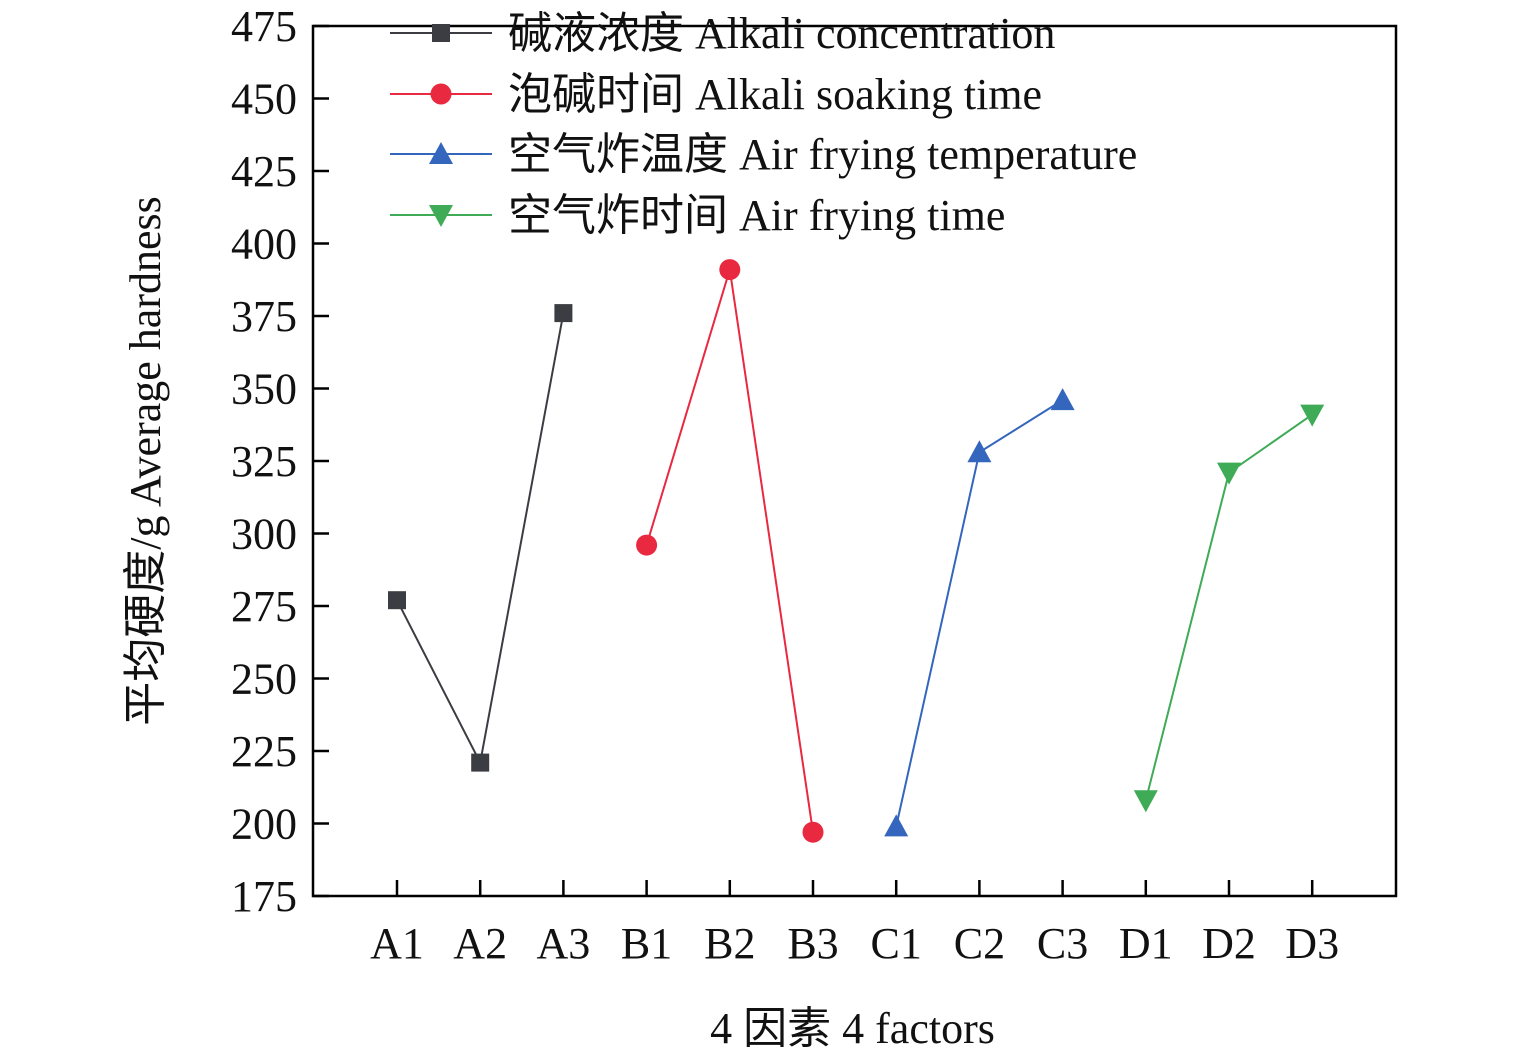  What do you see at coordinates (264, 751) in the screenshot?
I see `y-tick-label: 225` at bounding box center [264, 751].